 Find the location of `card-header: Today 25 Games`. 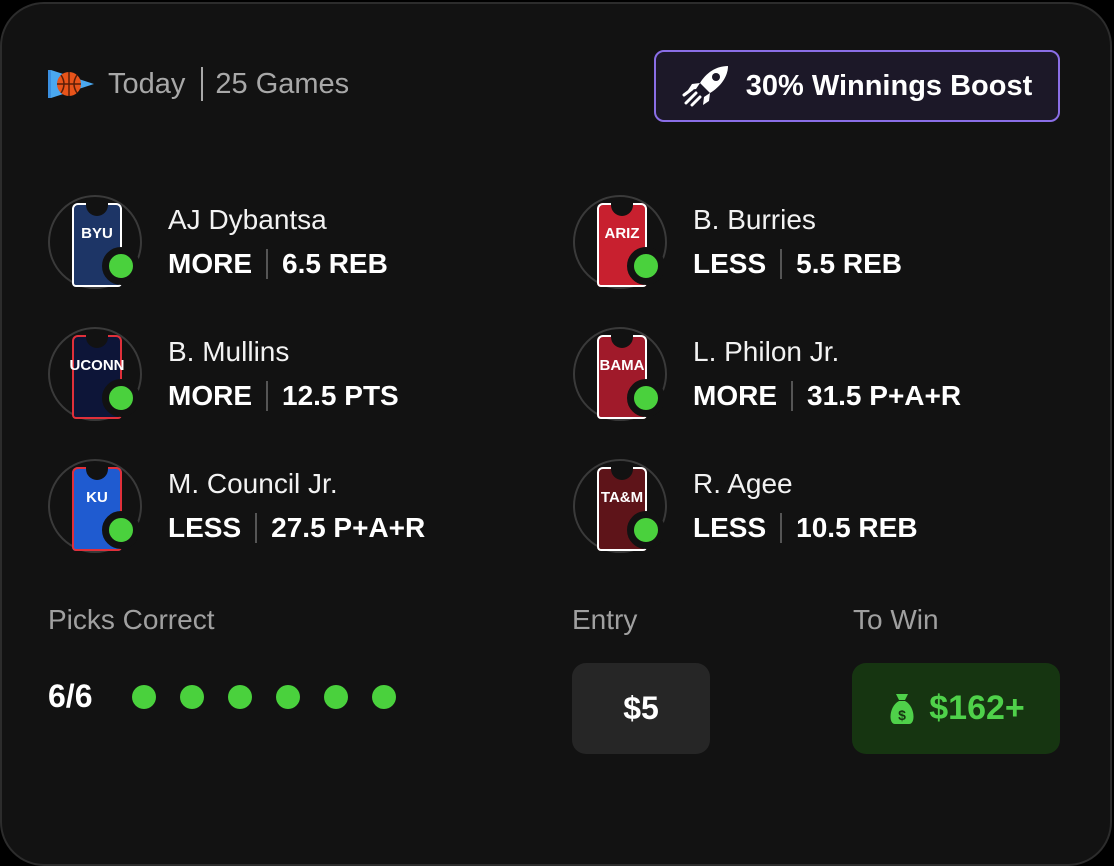

card-header: Today 25 Games is located at coordinates (197, 84).